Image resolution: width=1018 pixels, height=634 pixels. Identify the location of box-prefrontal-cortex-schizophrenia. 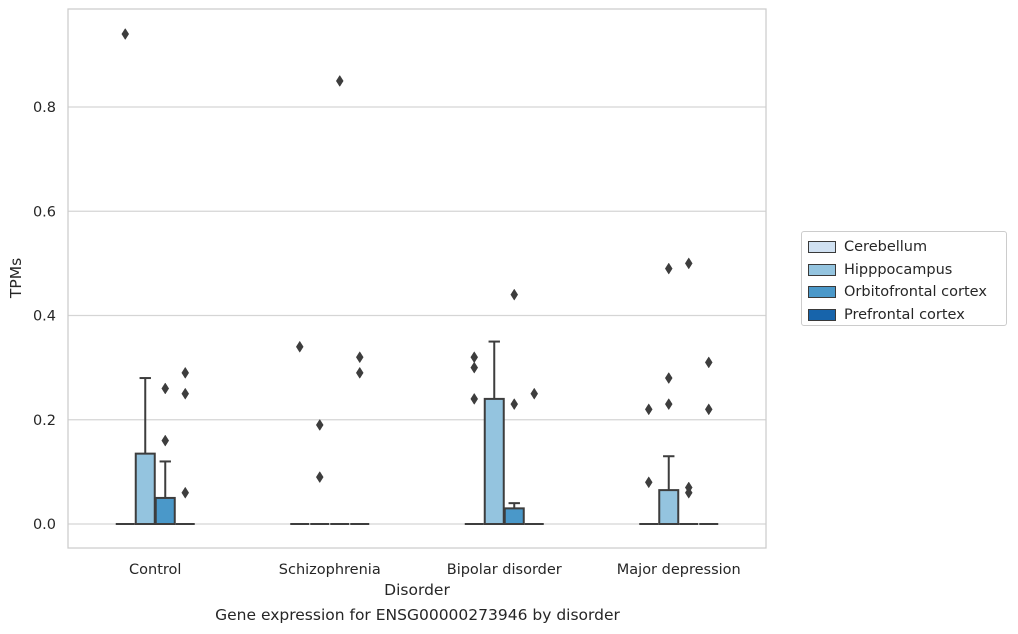
(360, 438).